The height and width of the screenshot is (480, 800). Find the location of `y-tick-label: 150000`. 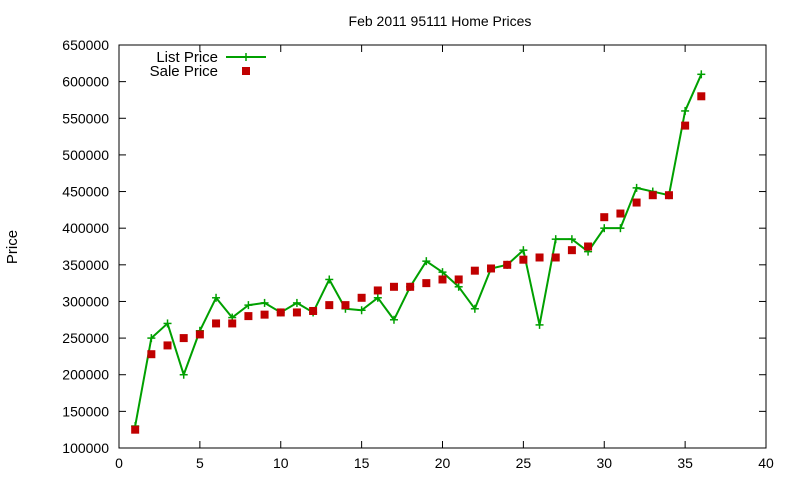

y-tick-label: 150000 is located at coordinates (85, 411).